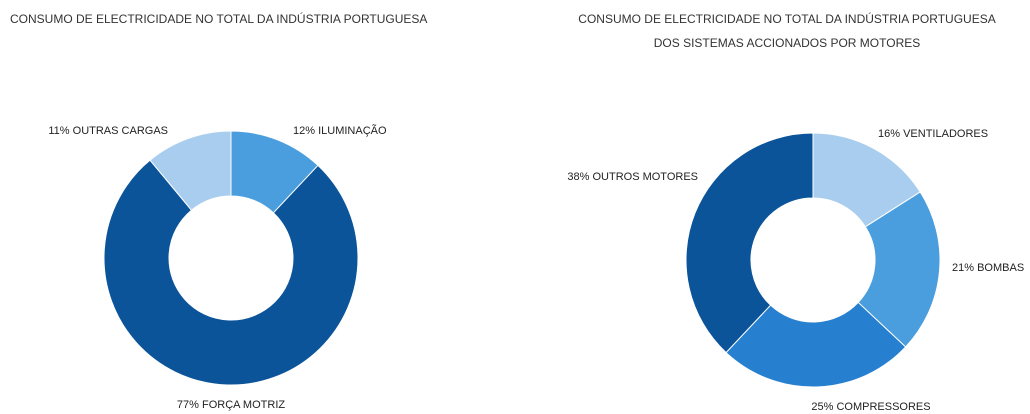 The height and width of the screenshot is (414, 1030). Describe the element at coordinates (822, 407) in the screenshot. I see `slice-value-label: 25%` at that location.